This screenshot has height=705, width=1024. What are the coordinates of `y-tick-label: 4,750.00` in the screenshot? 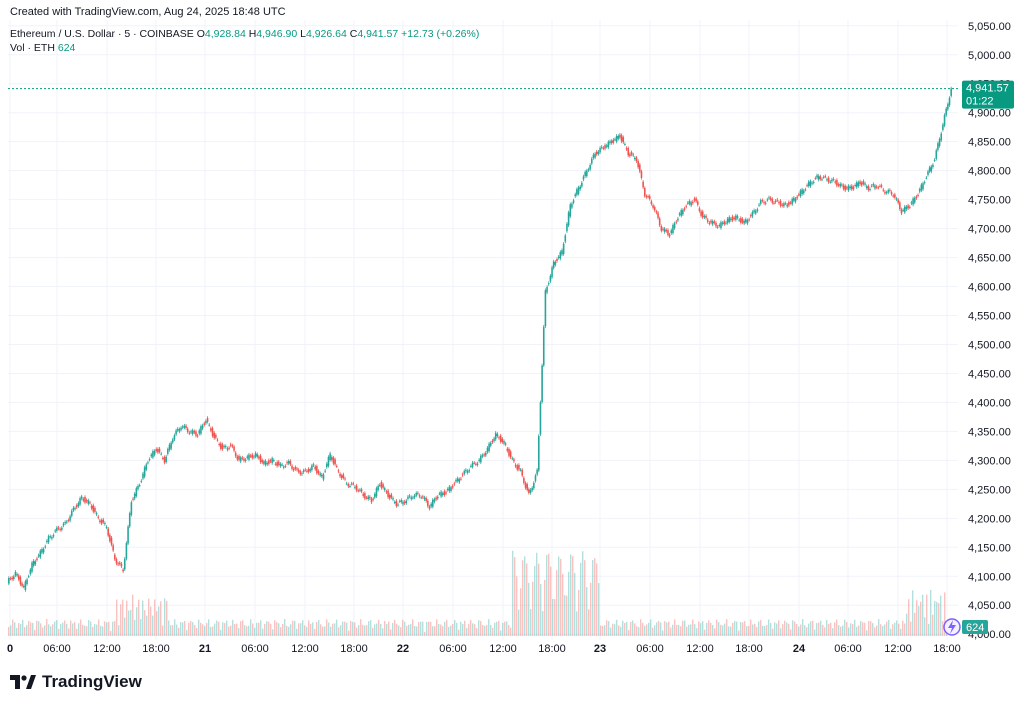 It's located at (989, 201).